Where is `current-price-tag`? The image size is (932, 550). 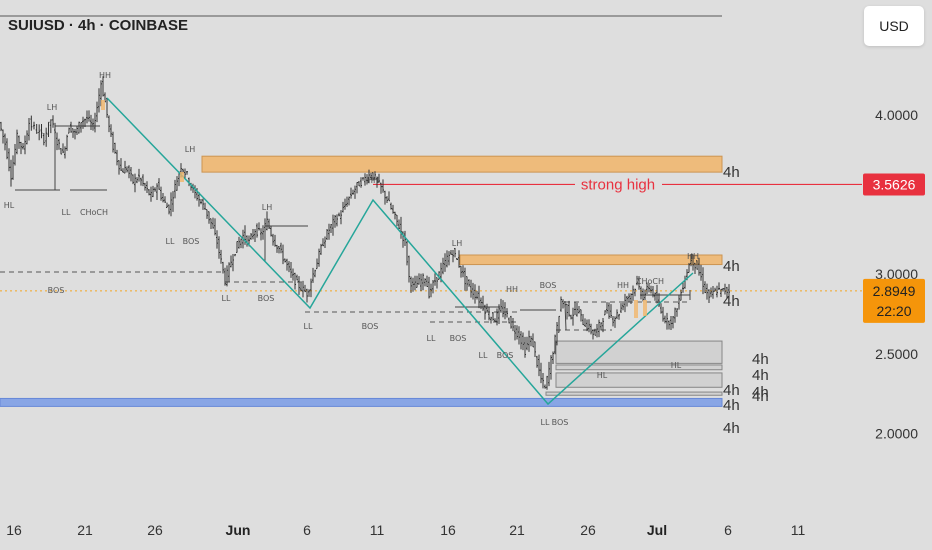
current-price-tag is located at coordinates (894, 300).